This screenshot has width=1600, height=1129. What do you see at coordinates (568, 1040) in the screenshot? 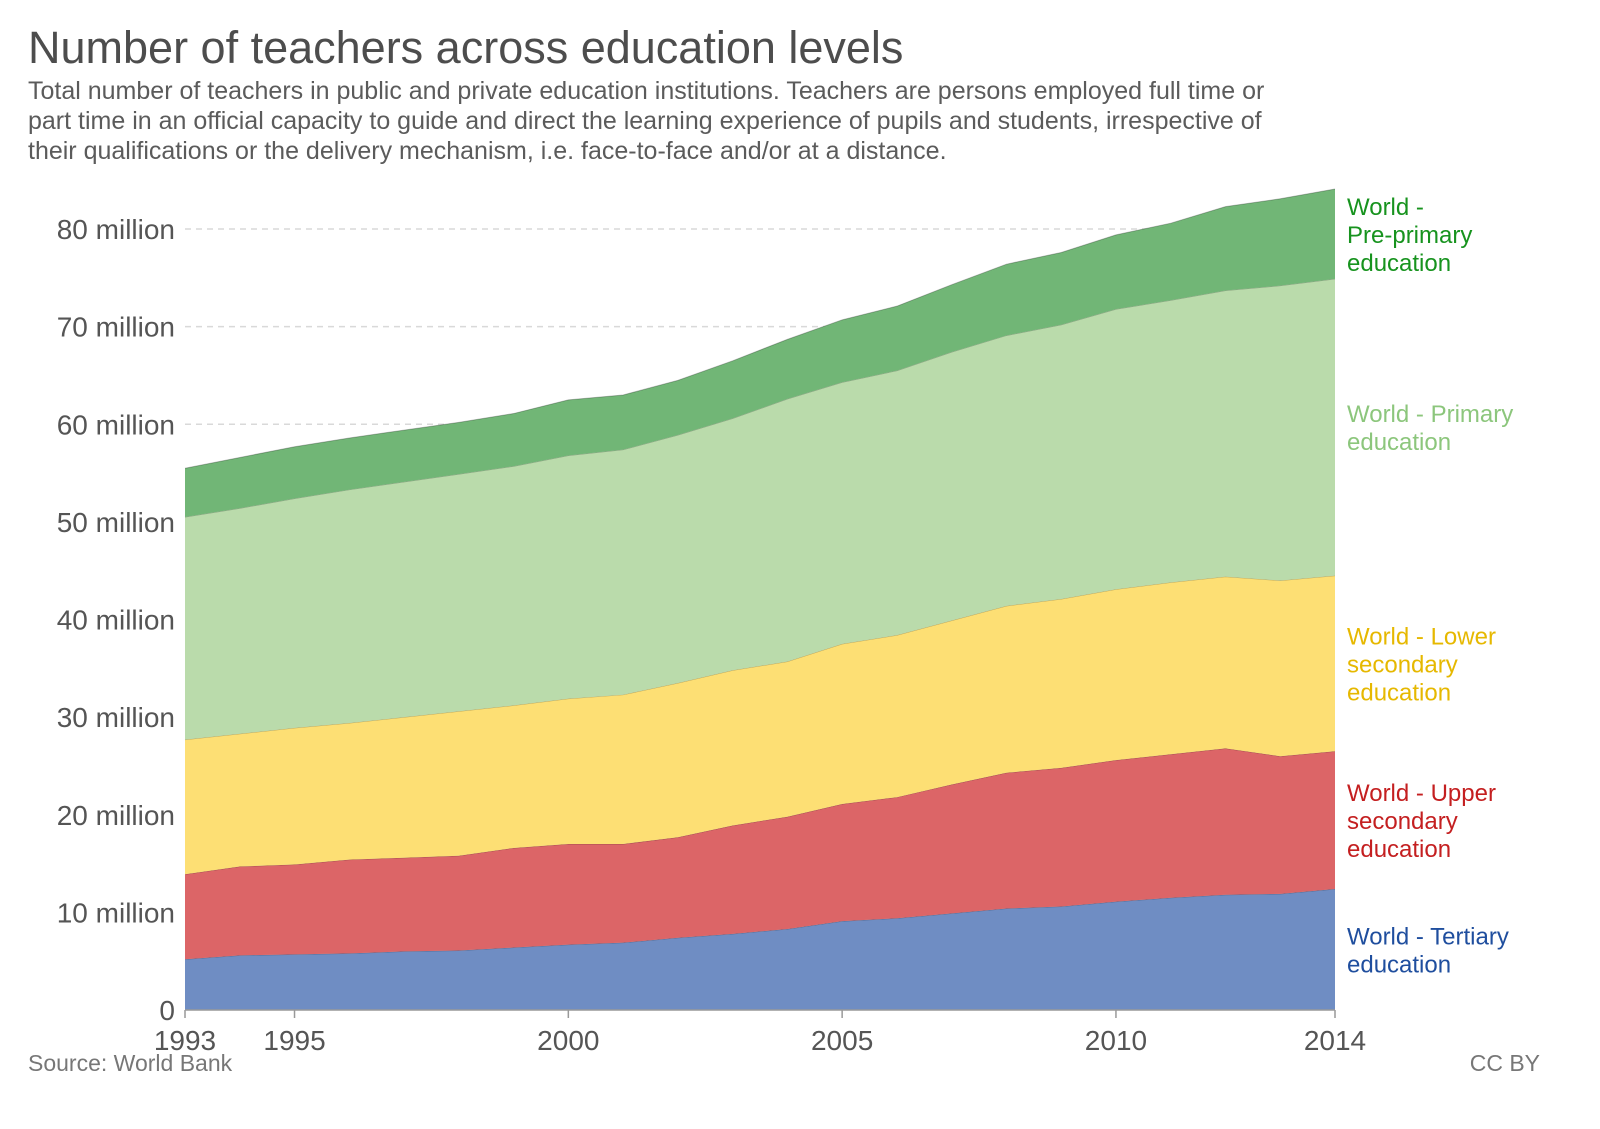
I see `x-tick-label: 2000` at bounding box center [568, 1040].